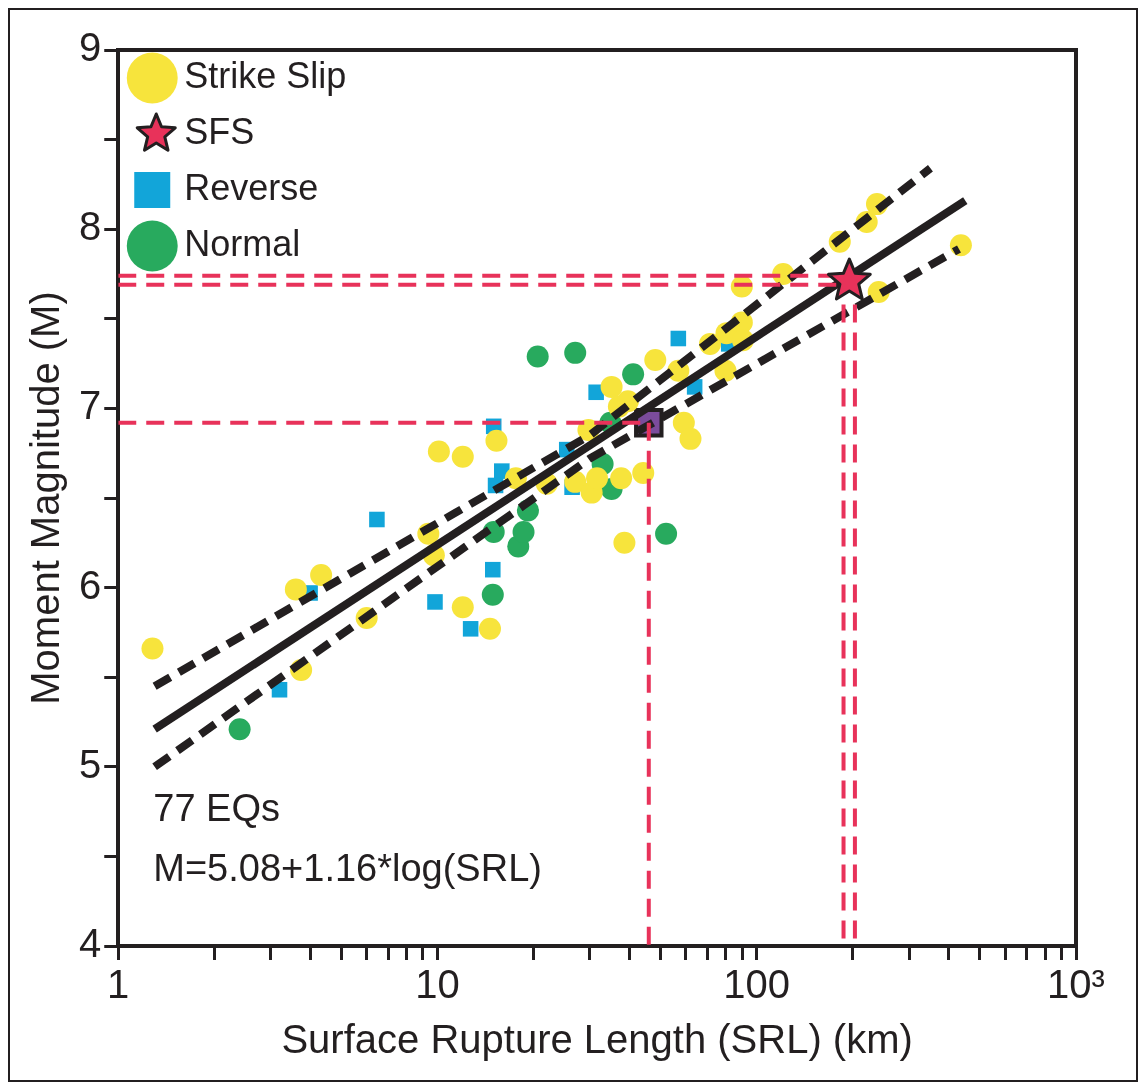 This screenshot has height=1090, width=1146. Describe the element at coordinates (597, 1039) in the screenshot. I see `x-axis-title: Surface Rupture Length (SRL) (km)` at that location.